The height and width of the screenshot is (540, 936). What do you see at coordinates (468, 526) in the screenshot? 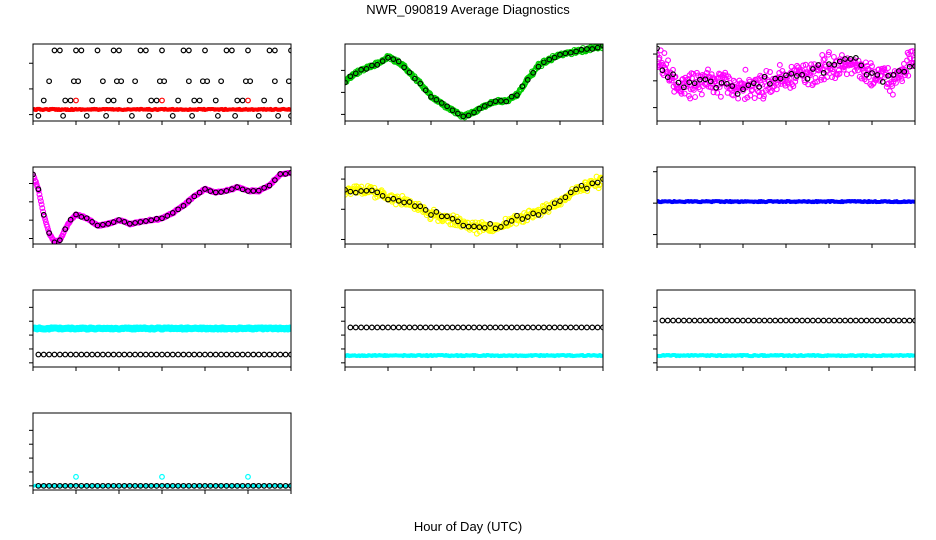
I see `figure-x-axis-label: Hour of Day (UTC)` at bounding box center [468, 526].